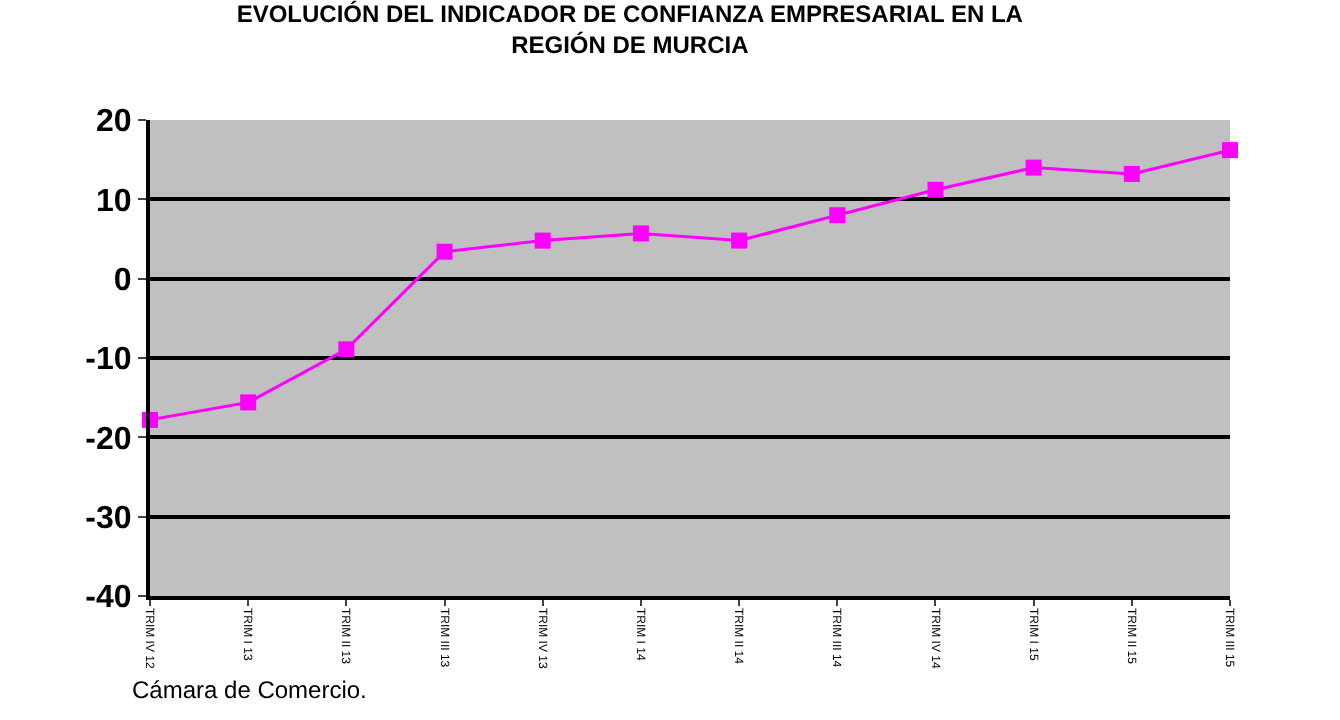  What do you see at coordinates (122, 280) in the screenshot?
I see `y-tick-label: 0` at bounding box center [122, 280].